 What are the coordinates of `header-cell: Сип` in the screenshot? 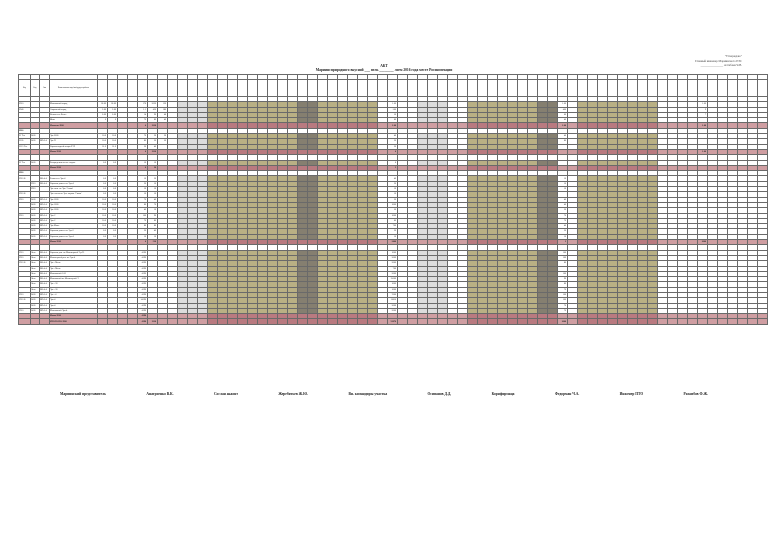 It's located at (44, 88).